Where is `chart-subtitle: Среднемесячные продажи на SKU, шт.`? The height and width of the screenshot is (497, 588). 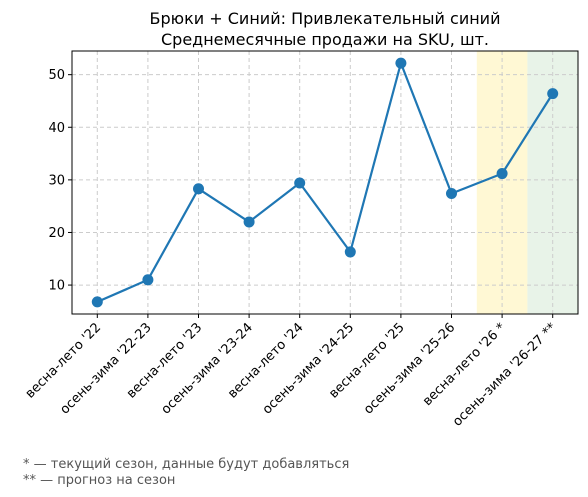
chart-subtitle: Среднемесячные продажи на SKU, шт. is located at coordinates (325, 39).